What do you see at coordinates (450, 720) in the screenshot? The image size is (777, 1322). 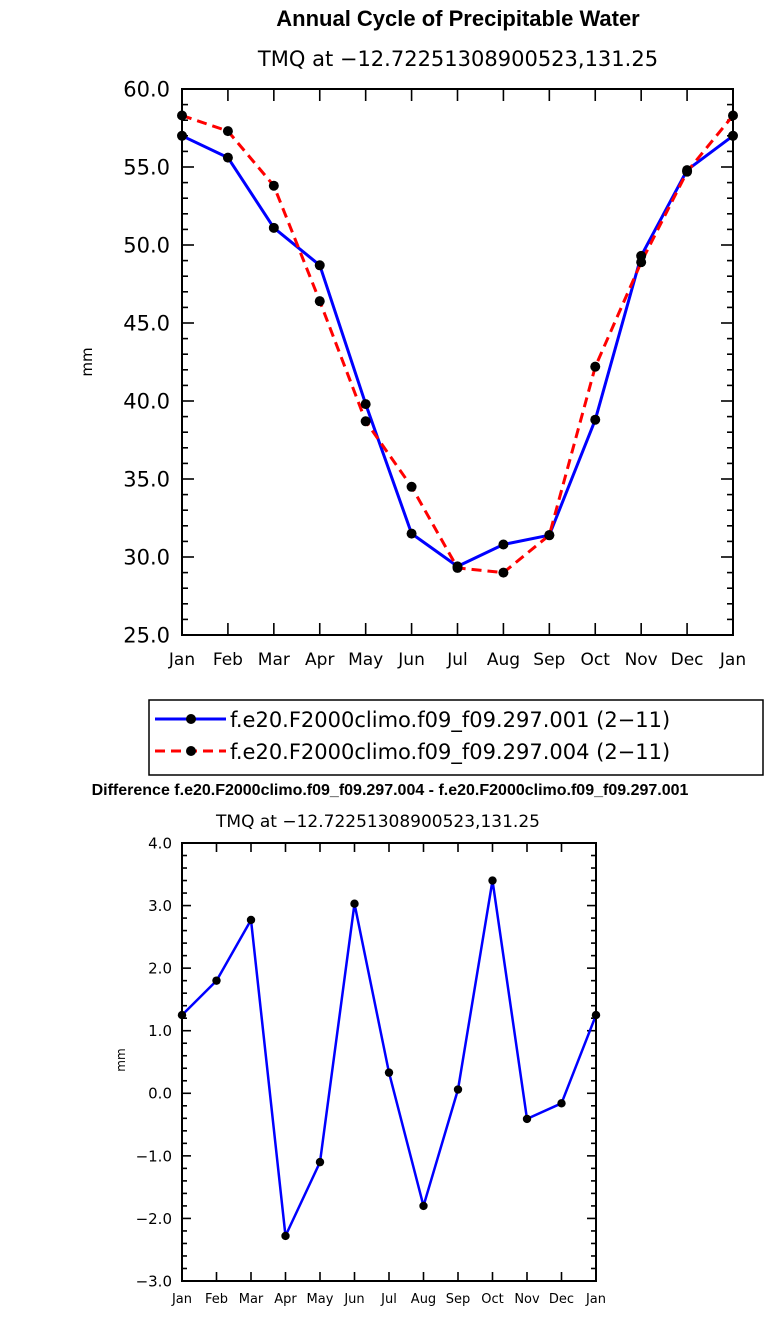 I see `legend-label-001: f.e20.F2000climo.f09_f09.297.001 (2−11)` at bounding box center [450, 720].